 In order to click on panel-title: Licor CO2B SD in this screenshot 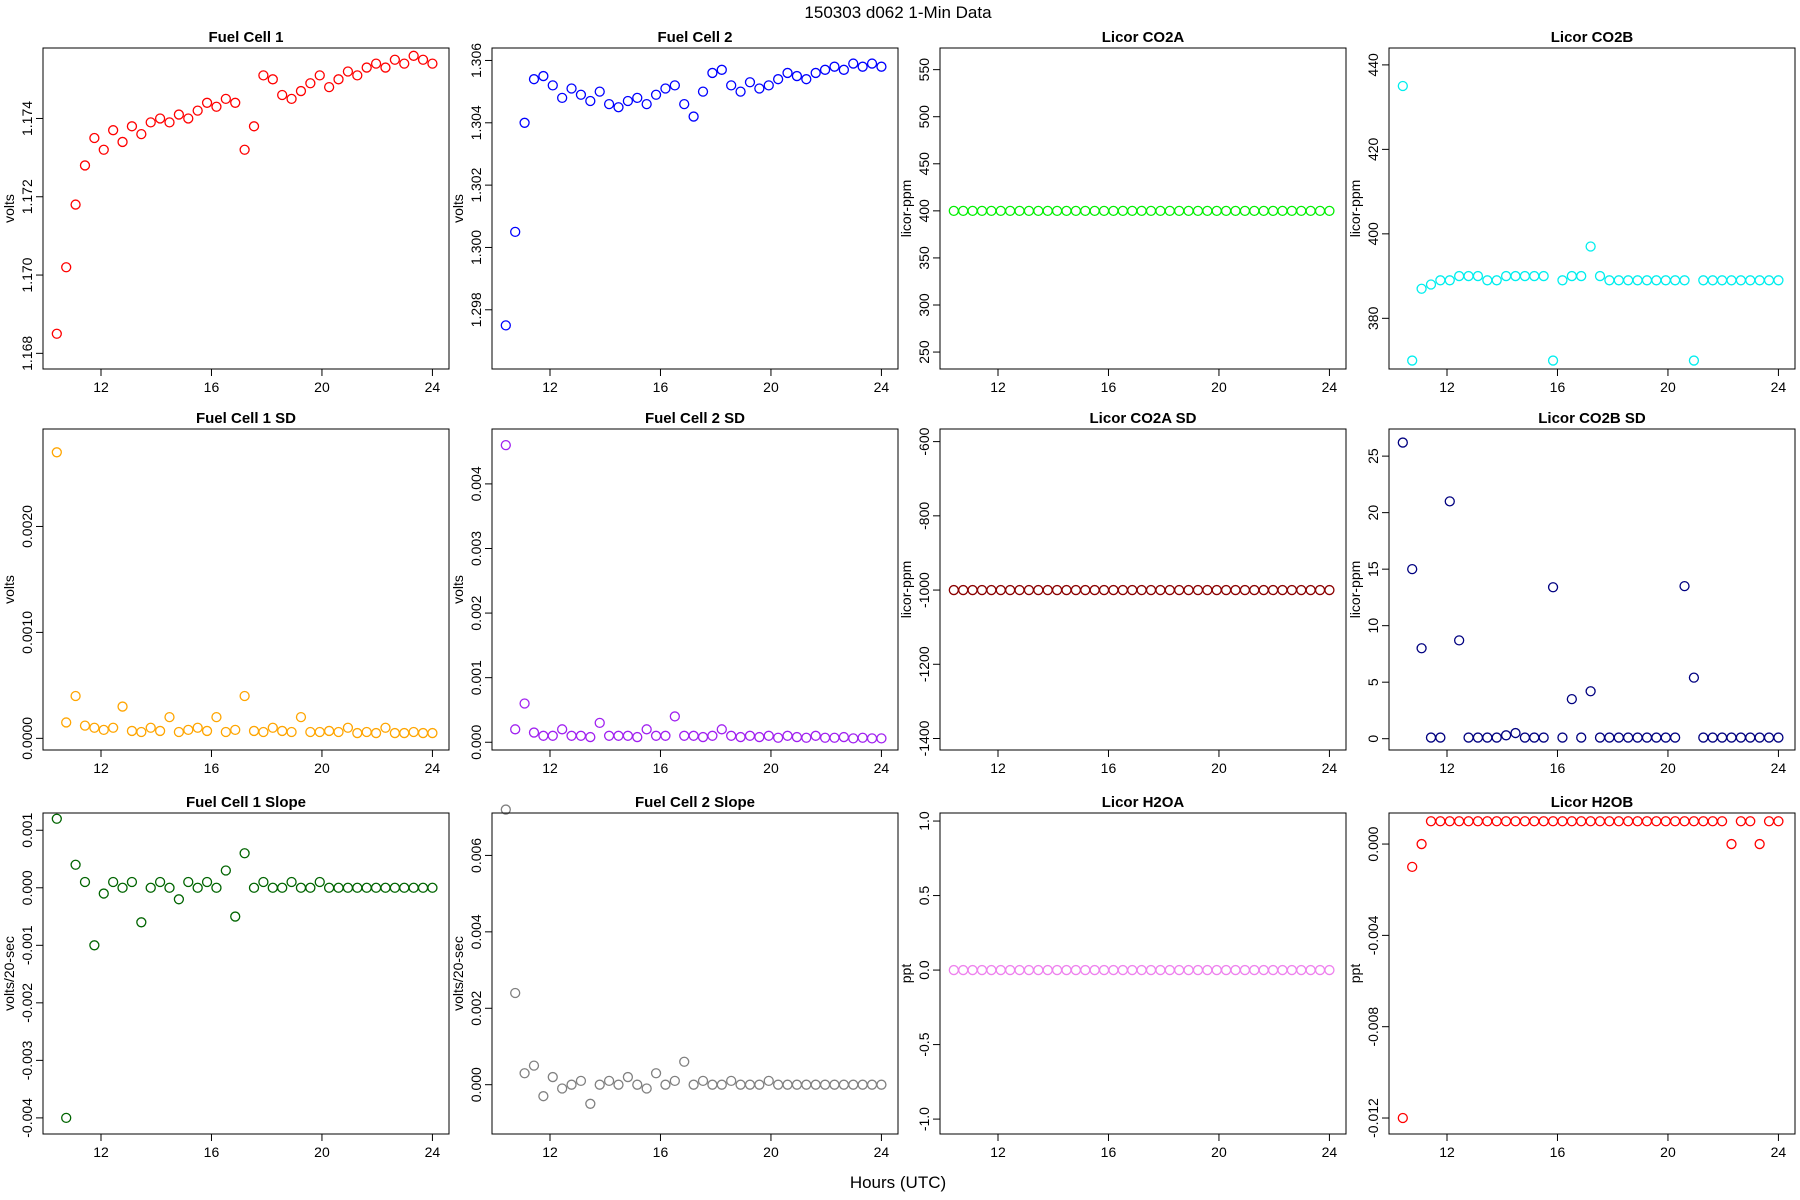, I will do `click(1592, 418)`.